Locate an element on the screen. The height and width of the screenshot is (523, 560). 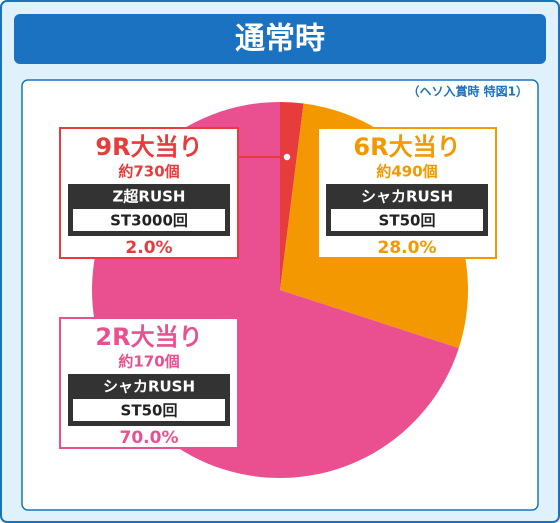
st-label: ST3000回 is located at coordinates (149, 221).